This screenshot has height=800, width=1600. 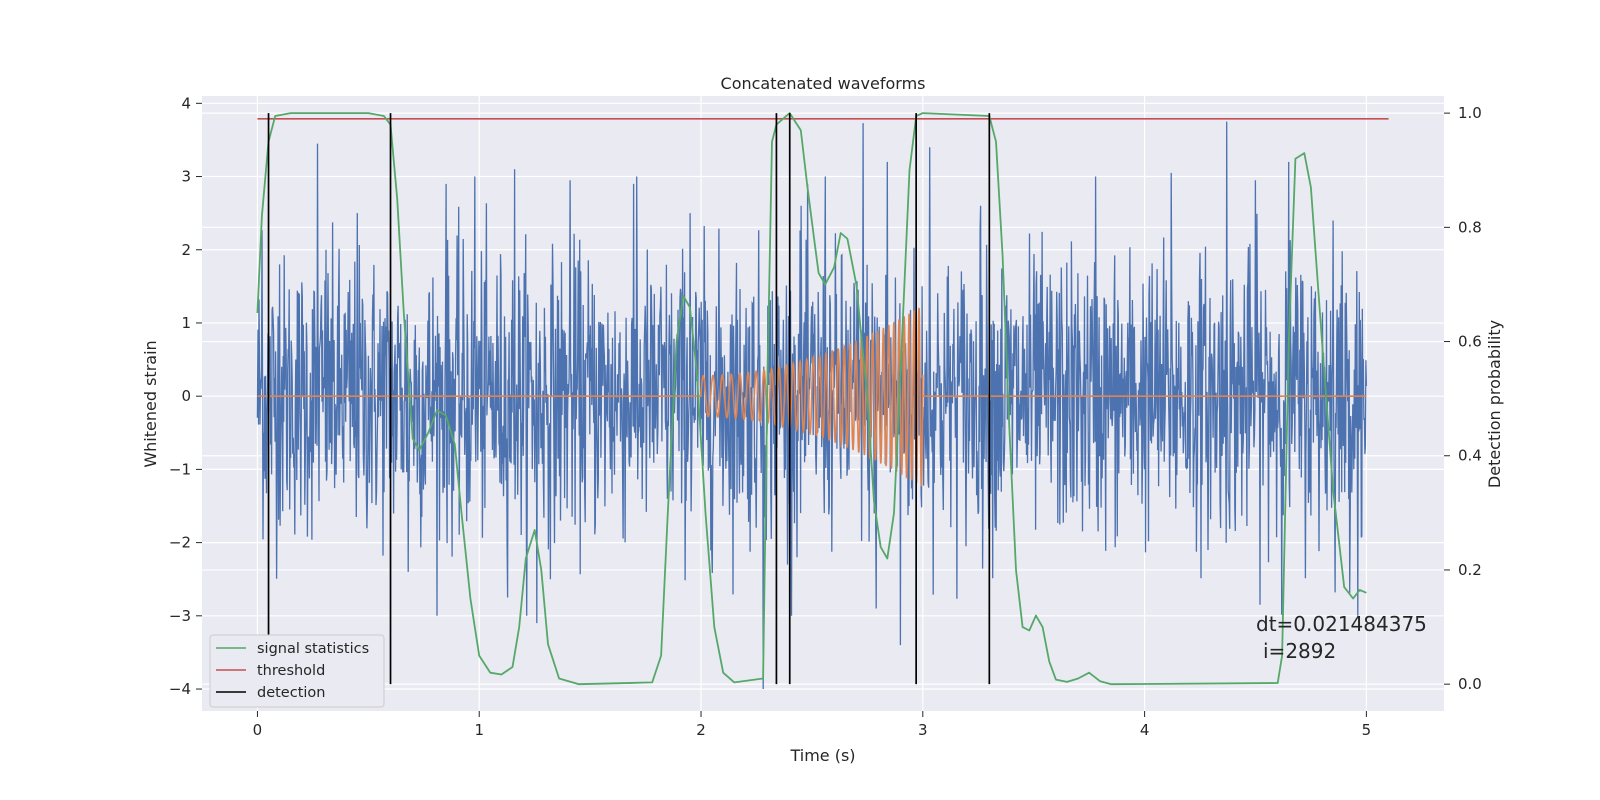 What do you see at coordinates (180, 469) in the screenshot?
I see `y-tick-label--1: −1` at bounding box center [180, 469].